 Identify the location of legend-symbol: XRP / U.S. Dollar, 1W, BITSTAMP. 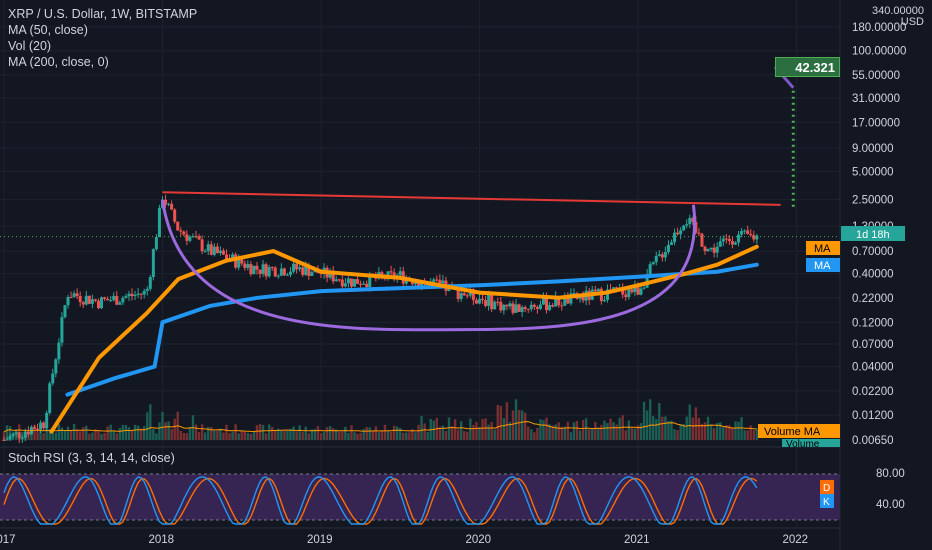
(103, 14).